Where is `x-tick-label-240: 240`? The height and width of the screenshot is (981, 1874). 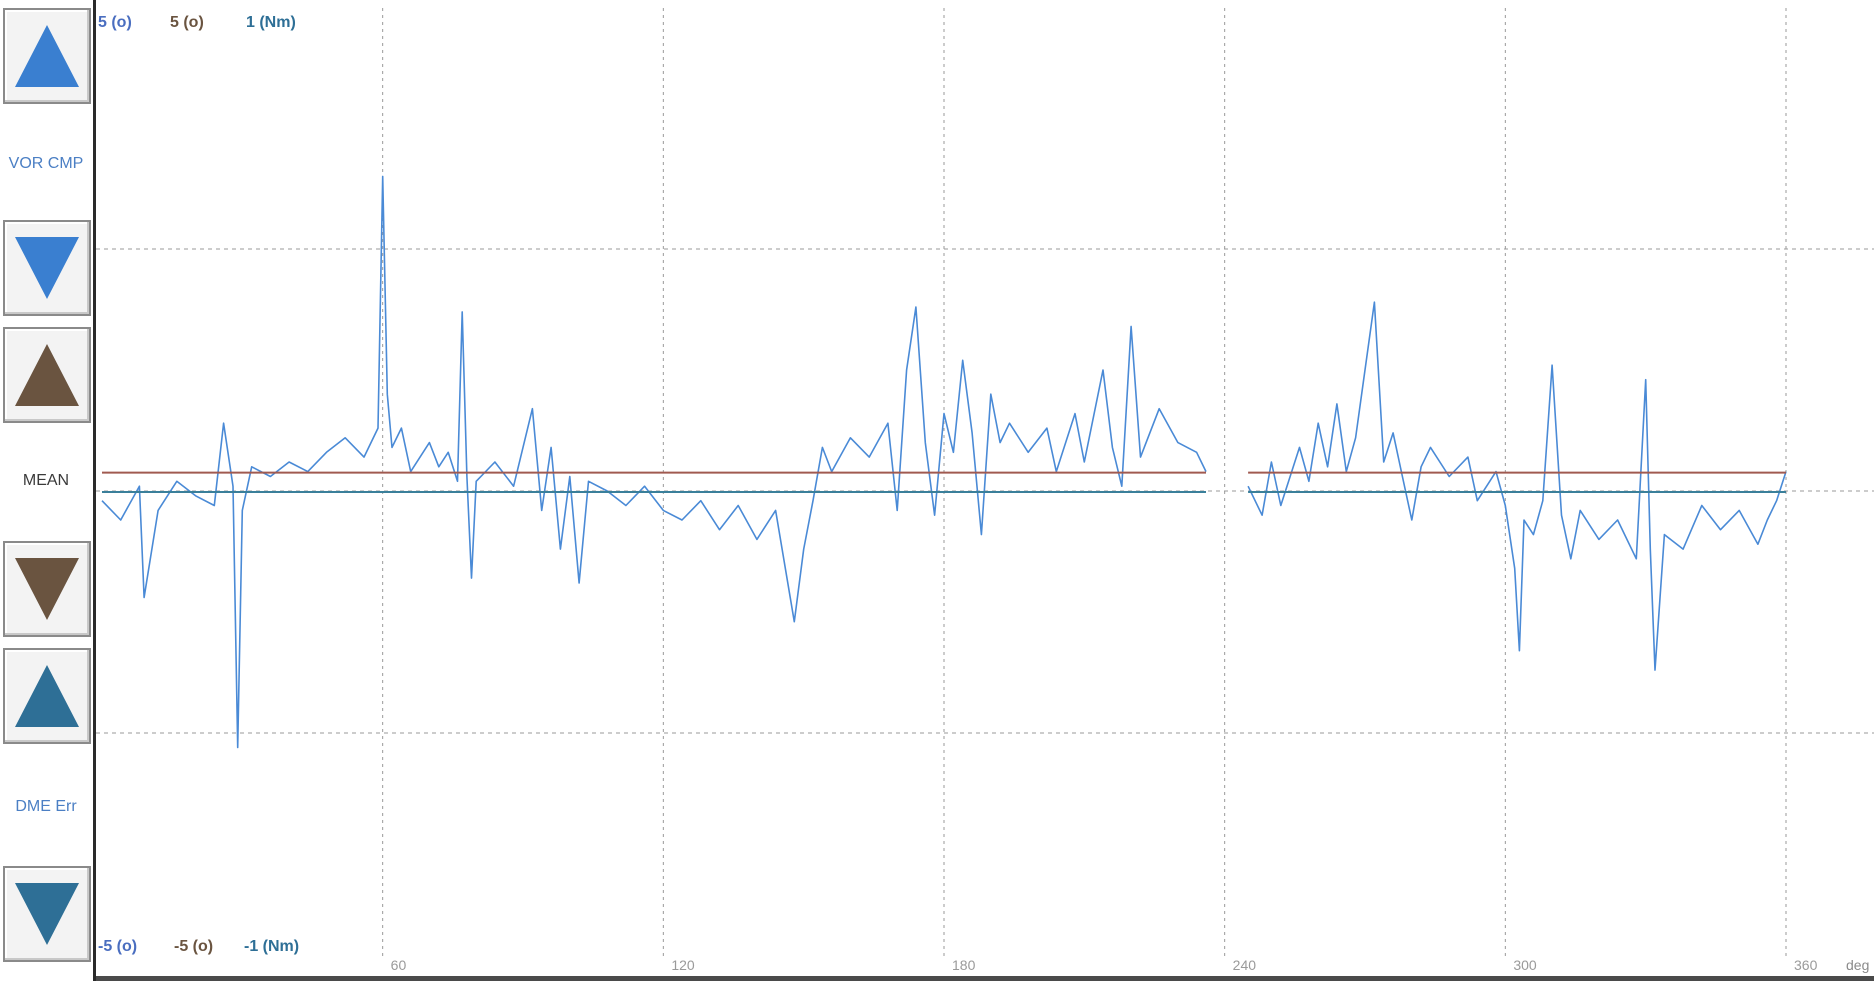
x-tick-label-240: 240 is located at coordinates (1245, 965).